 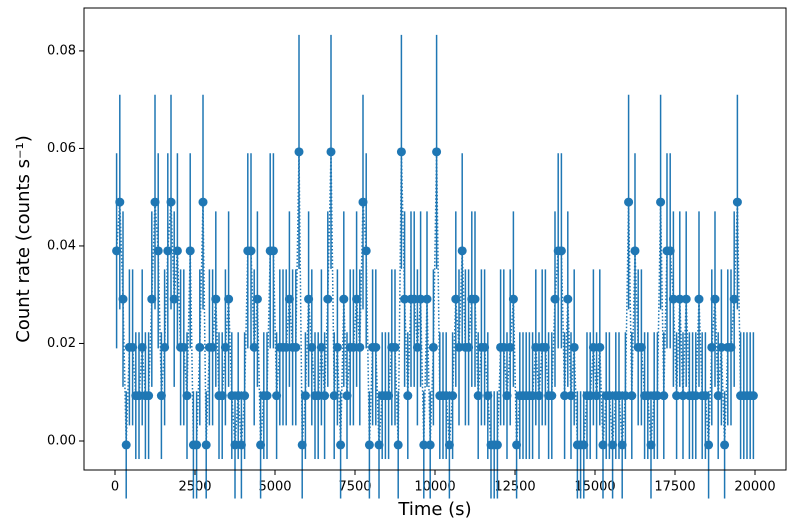 I want to click on x-tick-label: 20000, so click(x=754, y=487).